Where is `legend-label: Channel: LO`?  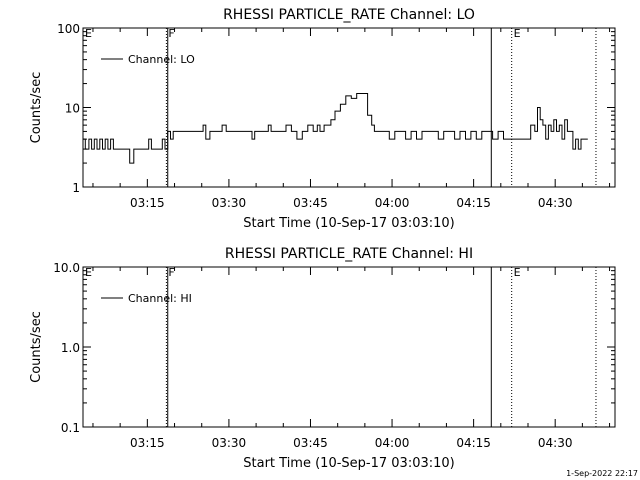 legend-label: Channel: LO is located at coordinates (161, 59).